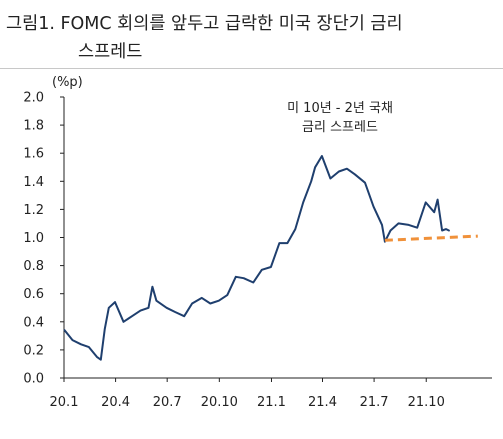  What do you see at coordinates (167, 402) in the screenshot?
I see `x-tick-label: 20.7` at bounding box center [167, 402].